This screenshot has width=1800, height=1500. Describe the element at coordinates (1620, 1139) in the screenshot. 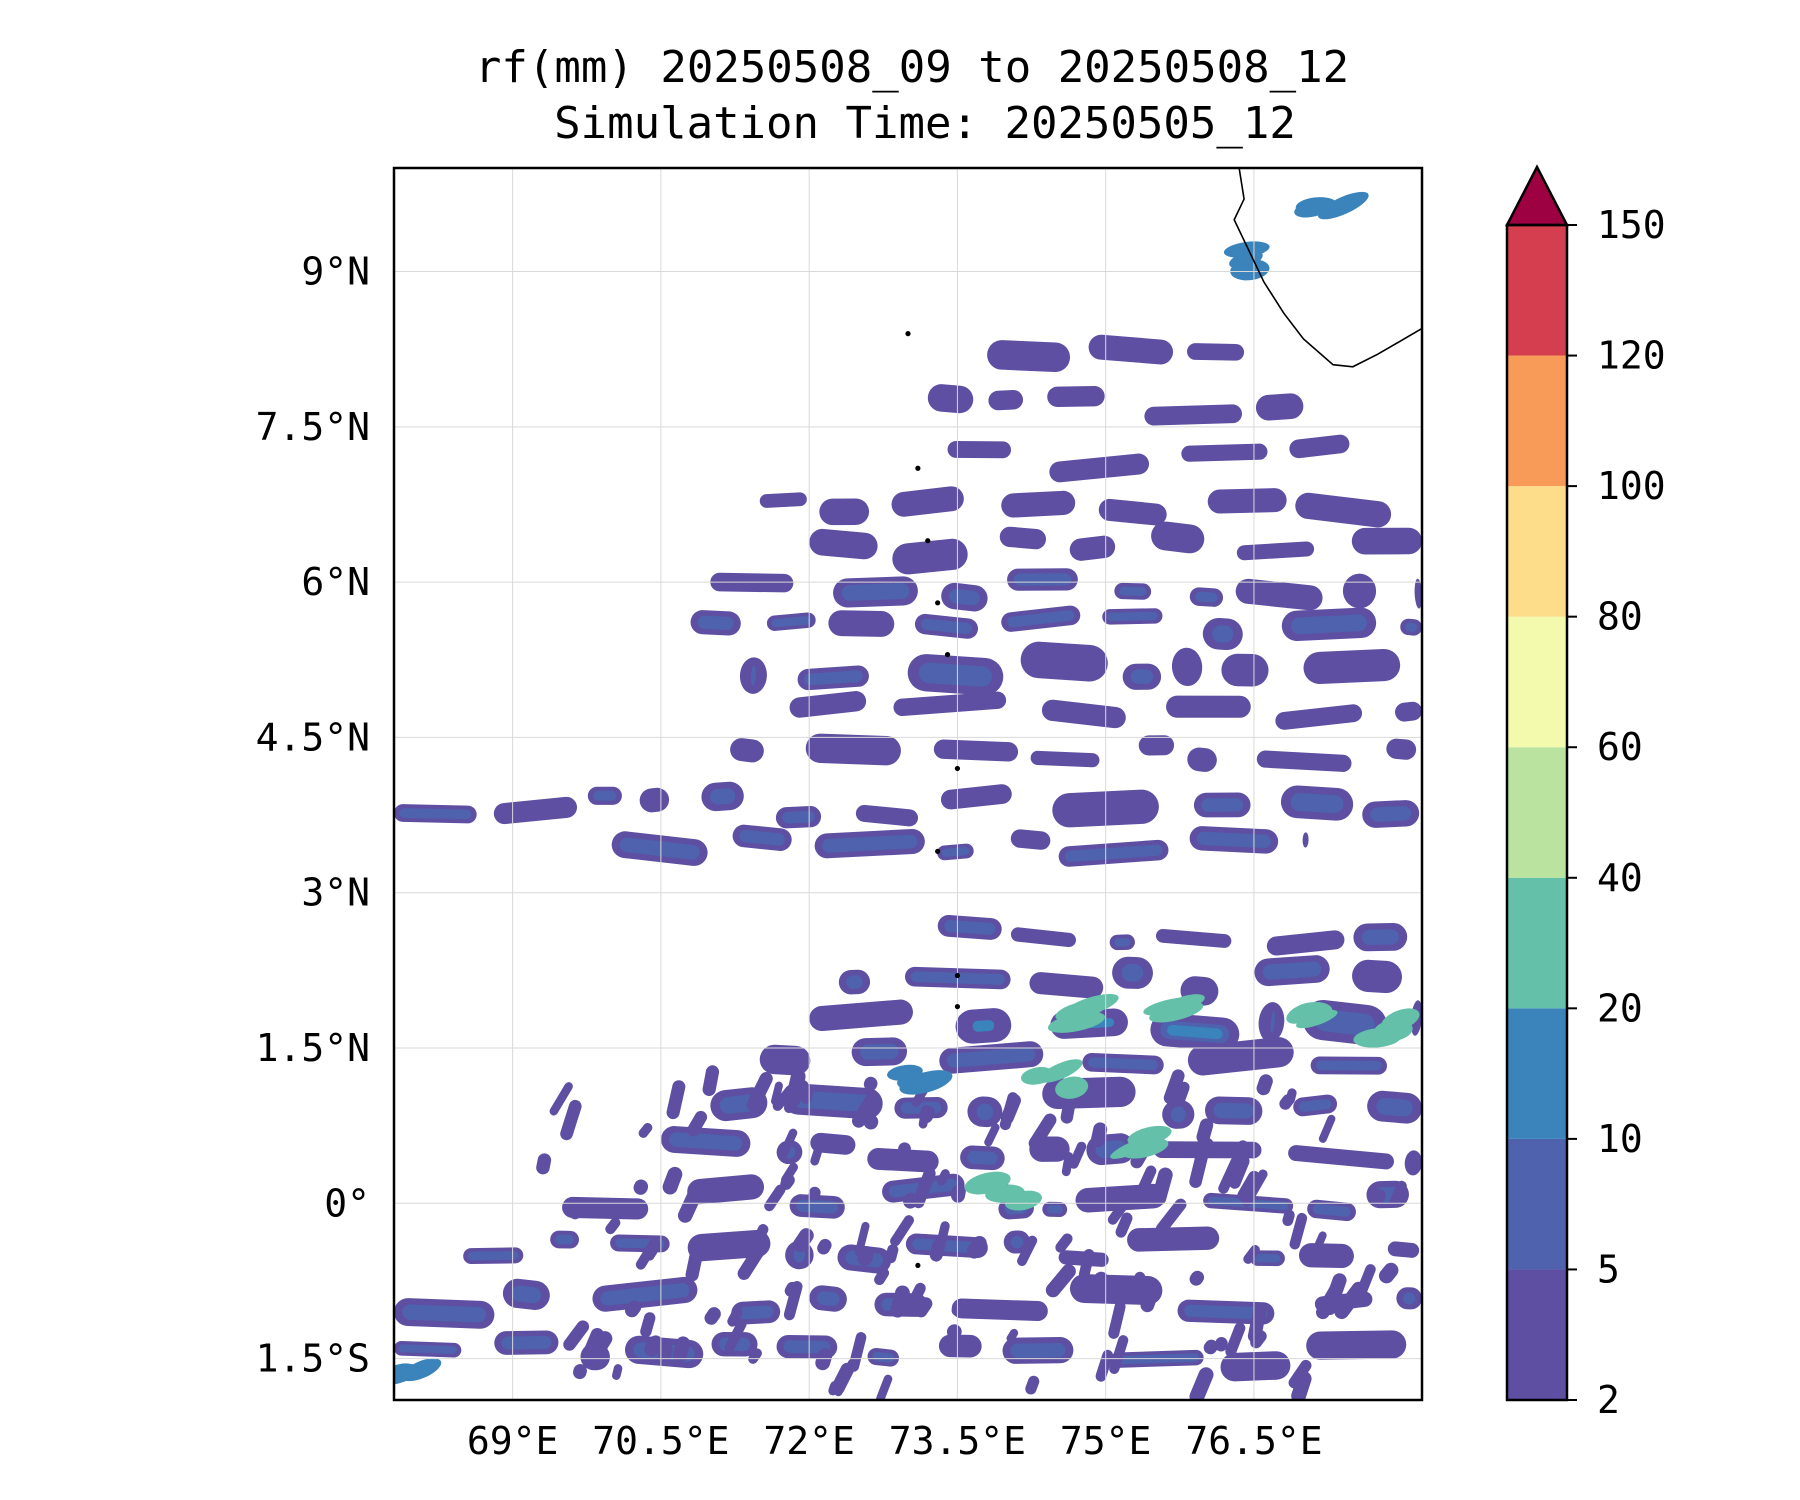

I see `colorbar-tick-label: 10` at that location.